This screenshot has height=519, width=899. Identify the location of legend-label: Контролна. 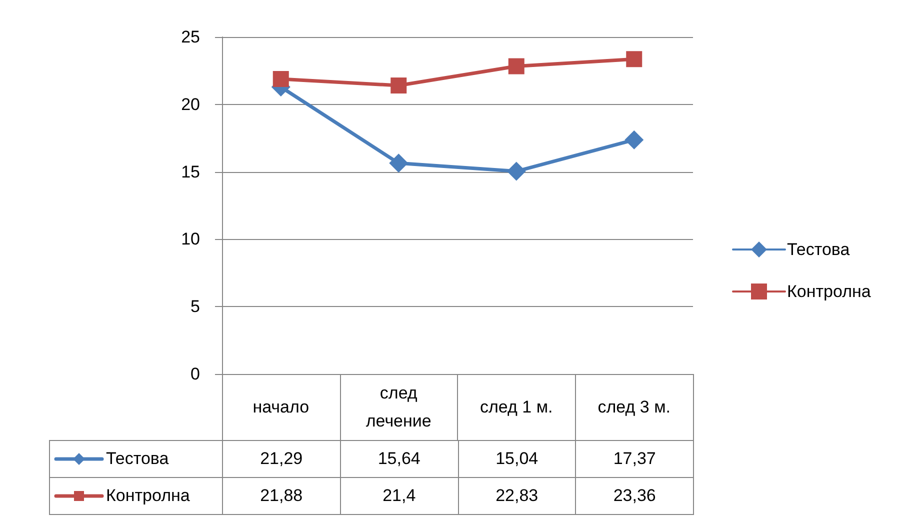
(829, 291).